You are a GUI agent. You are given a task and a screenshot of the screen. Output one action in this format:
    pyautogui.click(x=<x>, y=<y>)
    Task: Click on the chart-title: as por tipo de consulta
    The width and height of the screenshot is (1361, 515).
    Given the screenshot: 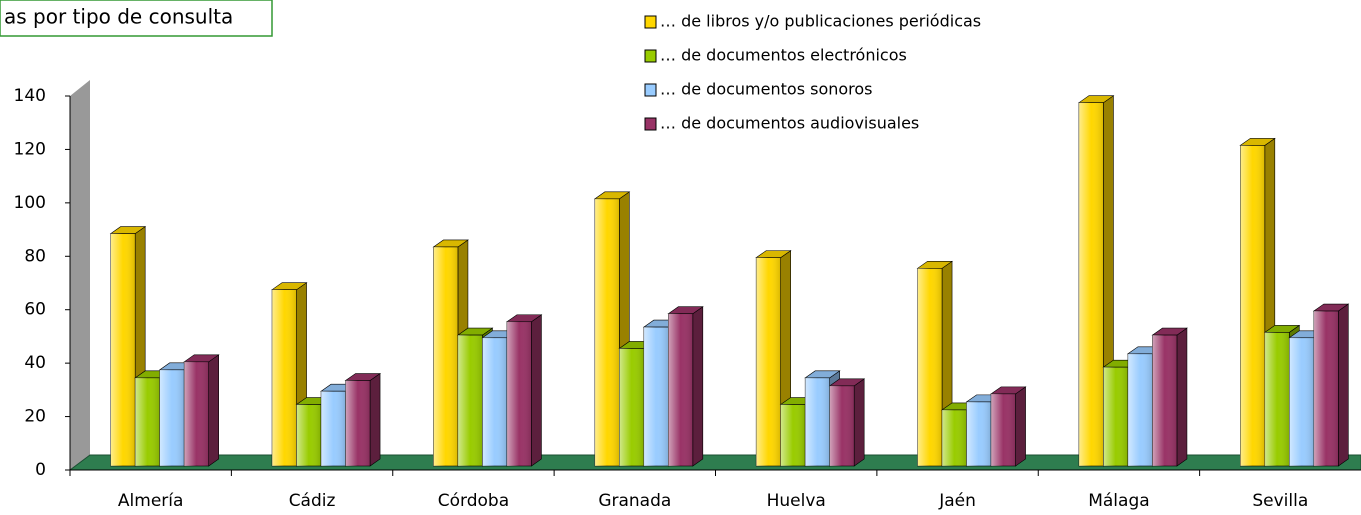 What is the action you would take?
    pyautogui.click(x=118, y=17)
    